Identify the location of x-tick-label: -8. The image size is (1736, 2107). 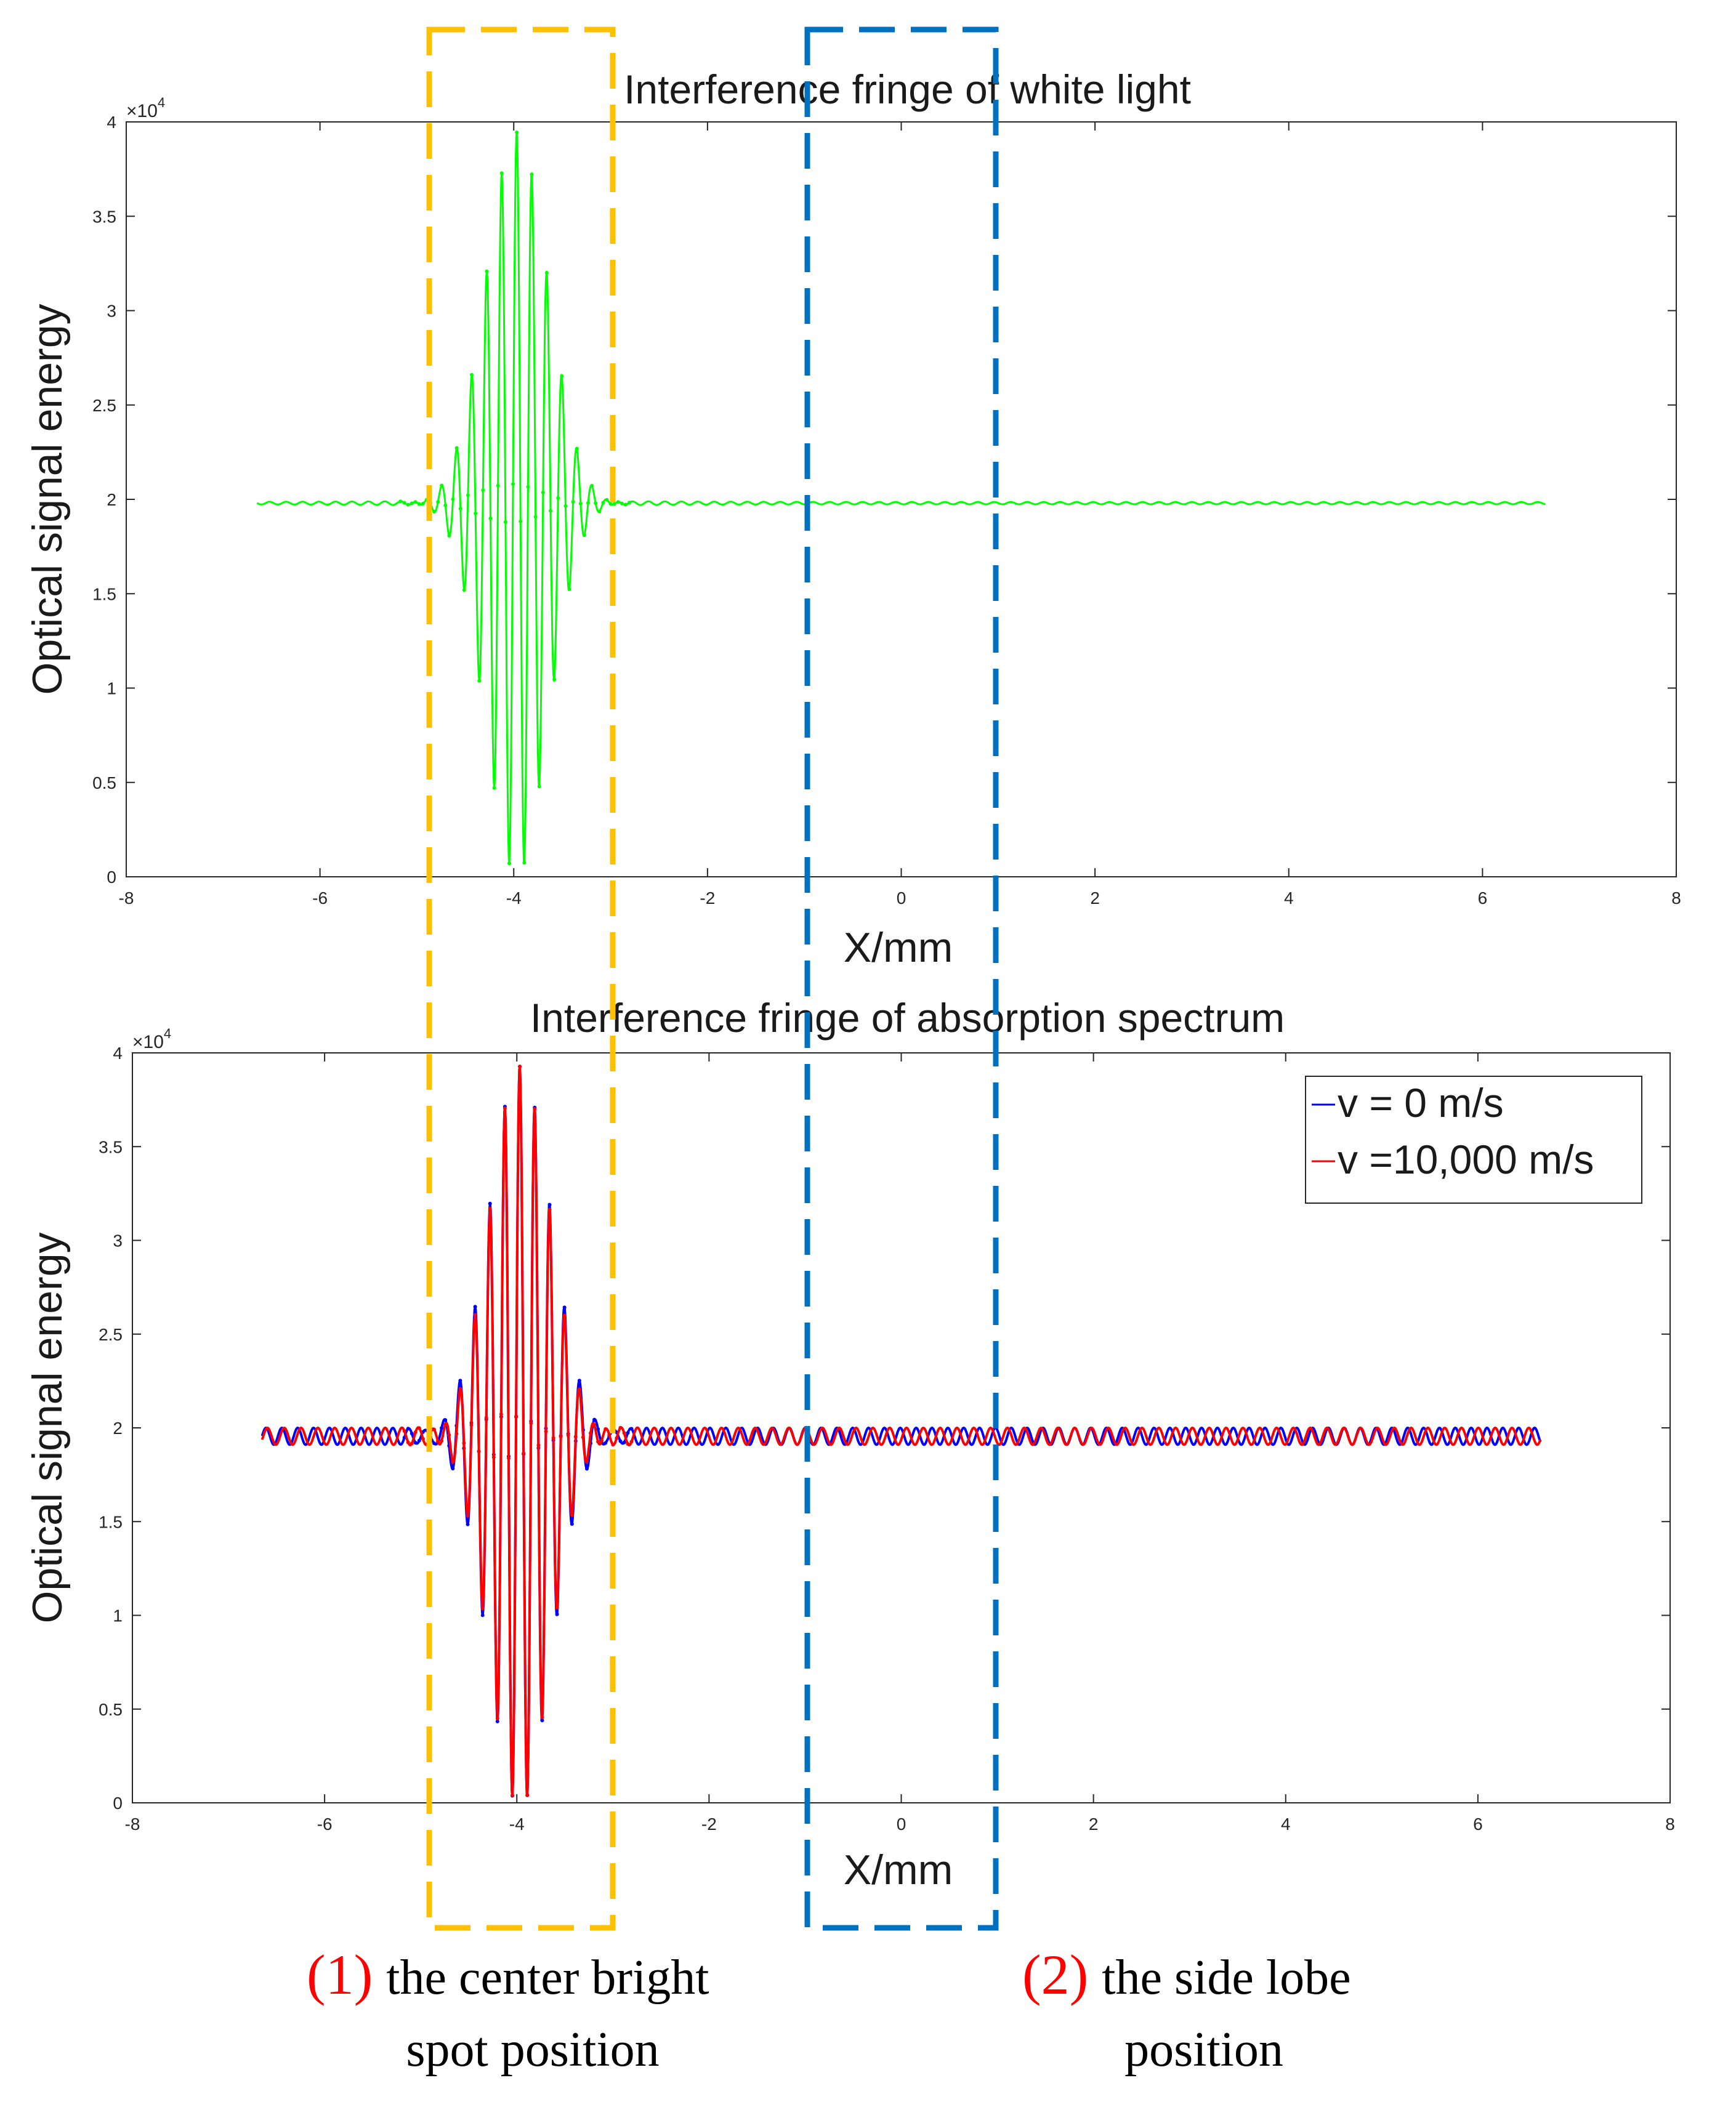
(132, 1824).